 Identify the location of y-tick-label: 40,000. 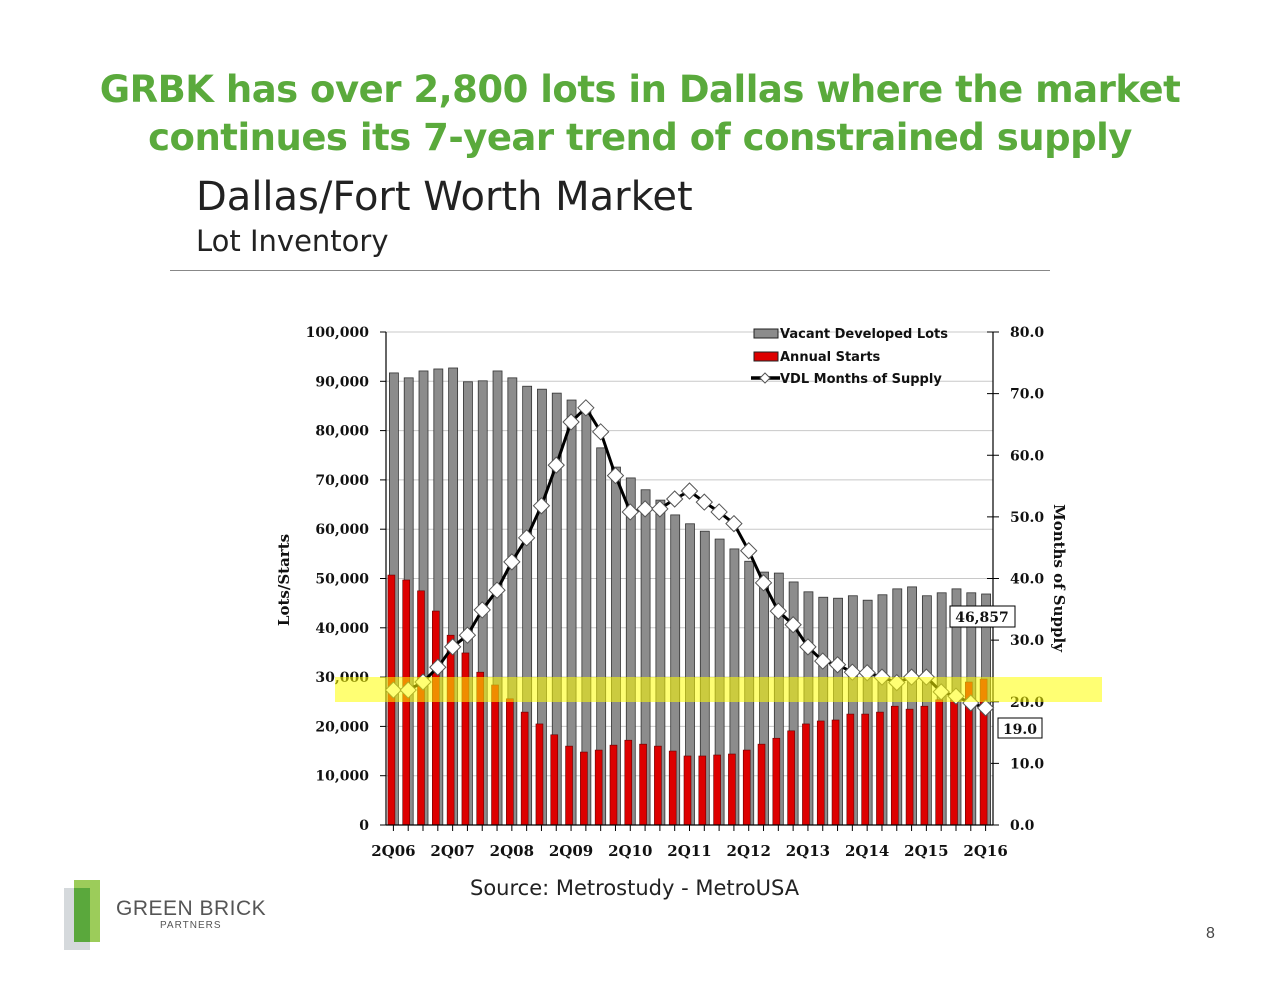
(342, 629).